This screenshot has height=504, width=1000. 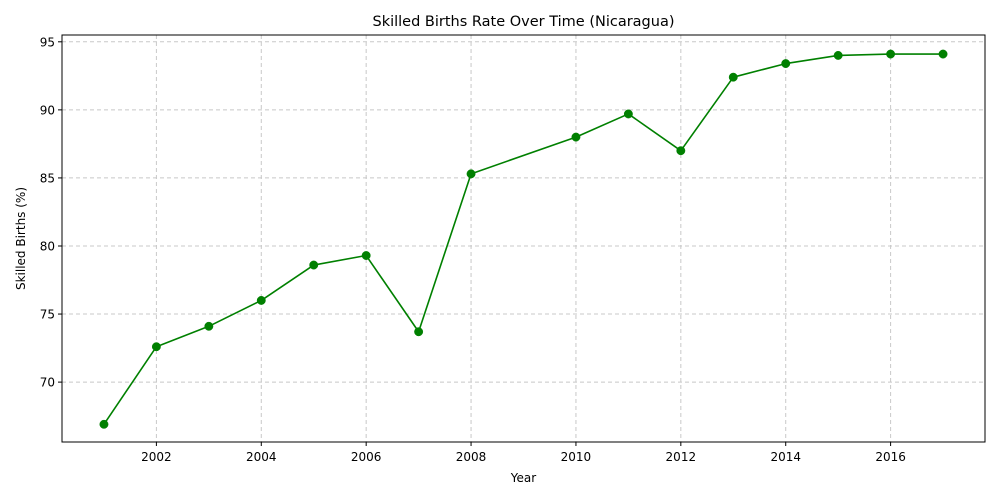 I want to click on x-tick-label: 2012, so click(x=681, y=457).